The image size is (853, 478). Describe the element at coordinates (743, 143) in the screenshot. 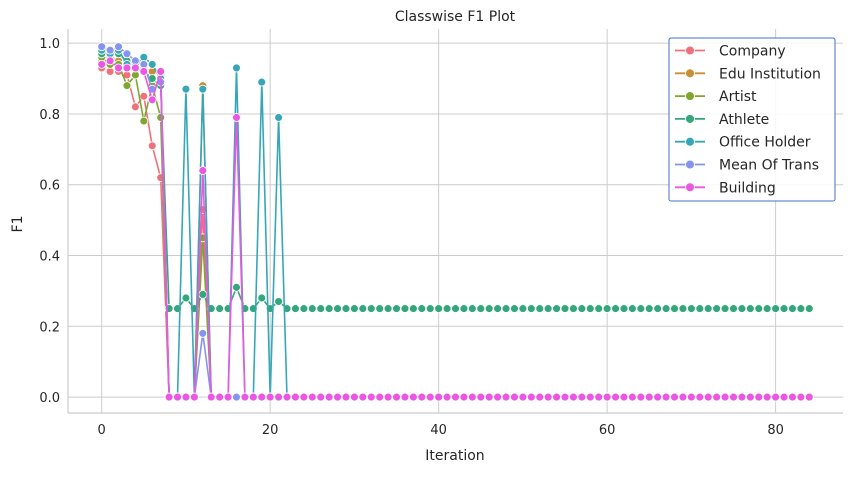

I see `legend-item: Office Holder` at that location.